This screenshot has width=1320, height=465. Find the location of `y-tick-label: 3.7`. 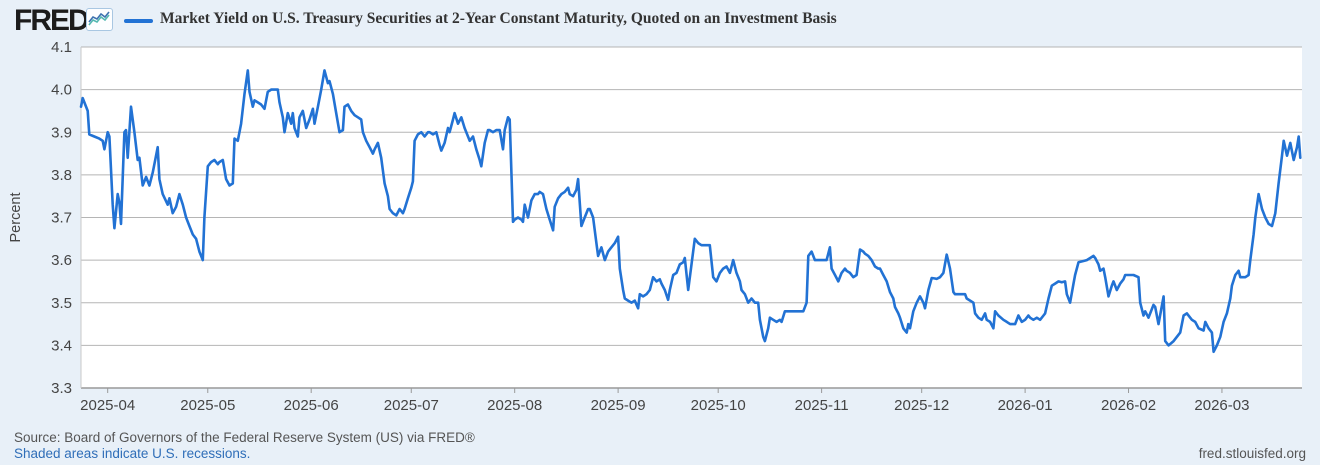

y-tick-label: 3.7 is located at coordinates (61, 218).